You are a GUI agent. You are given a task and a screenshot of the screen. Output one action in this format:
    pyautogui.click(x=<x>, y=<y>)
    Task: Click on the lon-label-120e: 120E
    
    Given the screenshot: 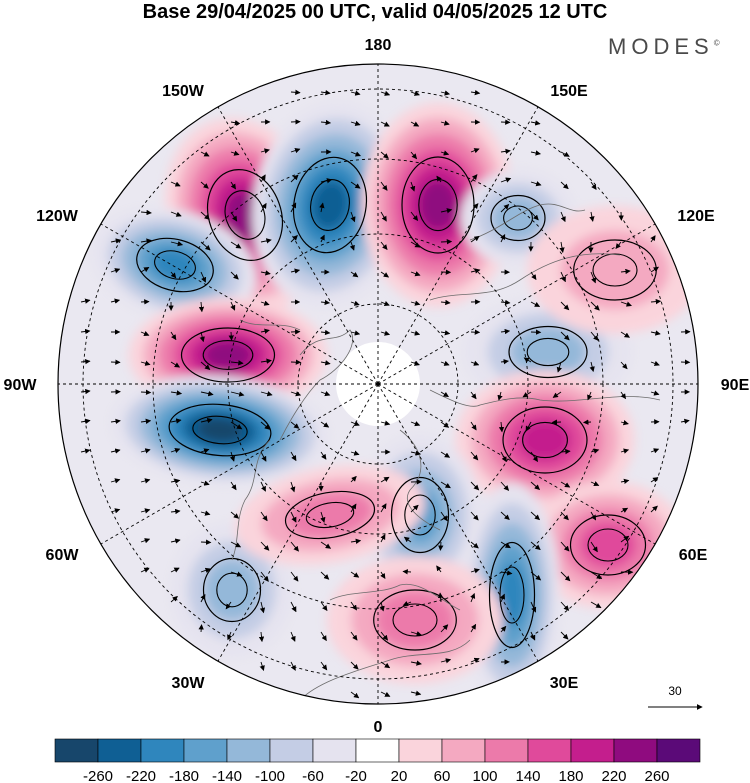 What is the action you would take?
    pyautogui.click(x=696, y=216)
    